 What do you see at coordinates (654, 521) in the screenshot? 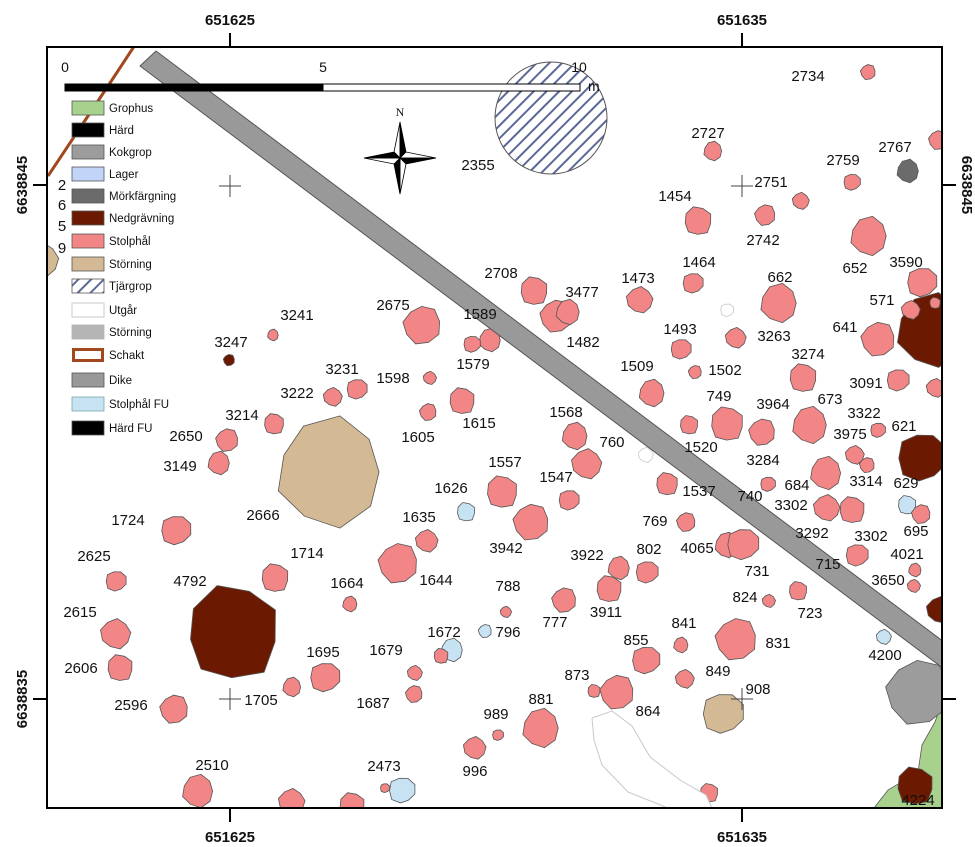
I see `feature-label: 769` at bounding box center [654, 521].